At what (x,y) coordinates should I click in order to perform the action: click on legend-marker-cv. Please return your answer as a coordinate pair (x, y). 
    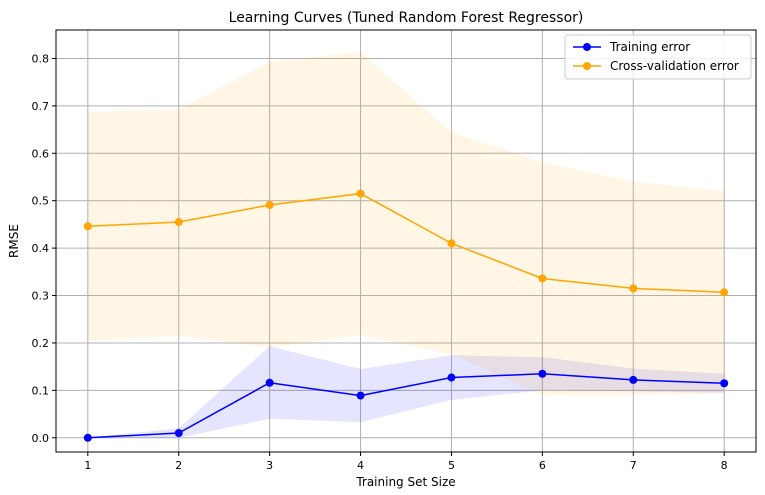
    Looking at the image, I should click on (587, 66).